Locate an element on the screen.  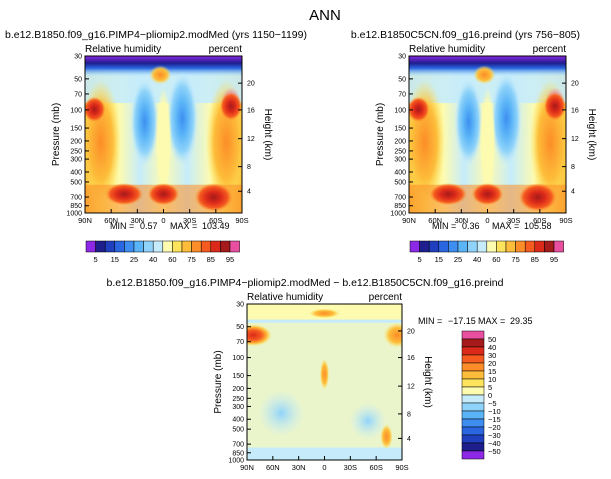
dry-zone-south is located at coordinates (182, 118).